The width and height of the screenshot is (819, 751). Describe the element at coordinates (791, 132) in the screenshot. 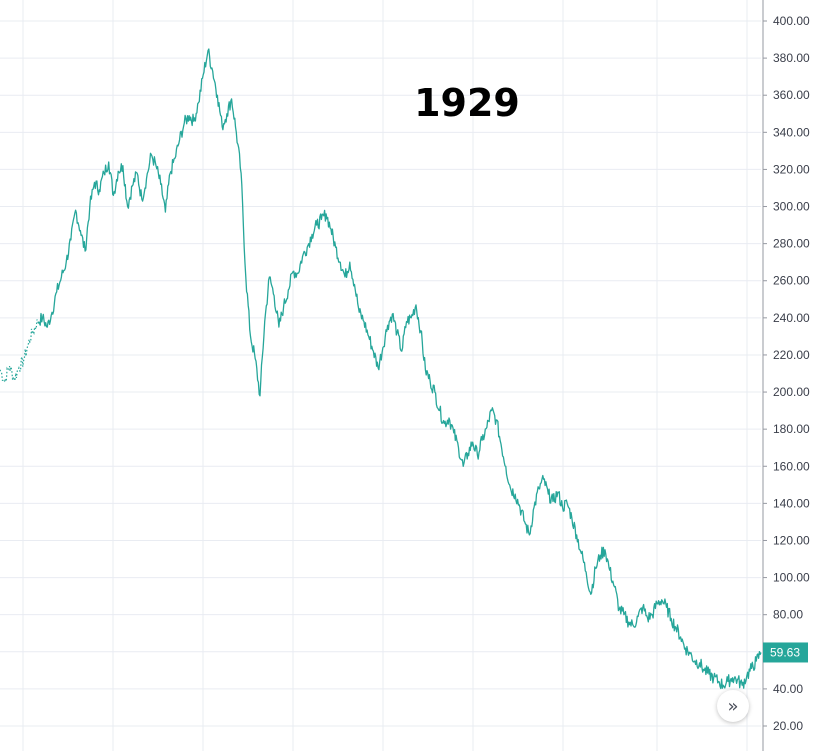

I see `y-tick-label: 340.00` at that location.